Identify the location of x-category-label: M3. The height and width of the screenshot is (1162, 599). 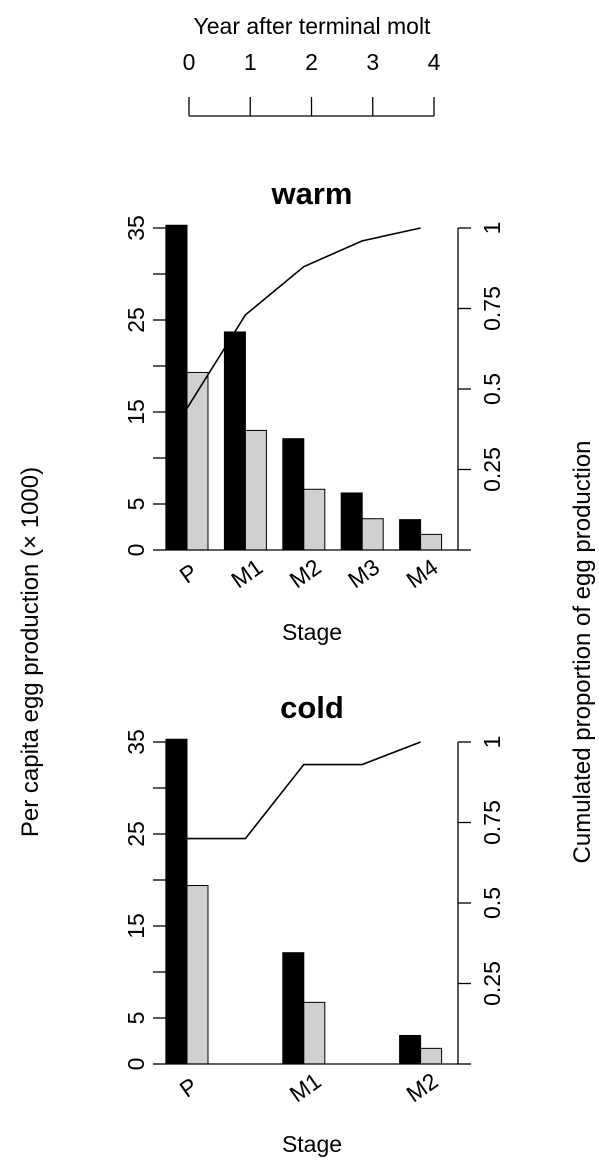
(363, 574).